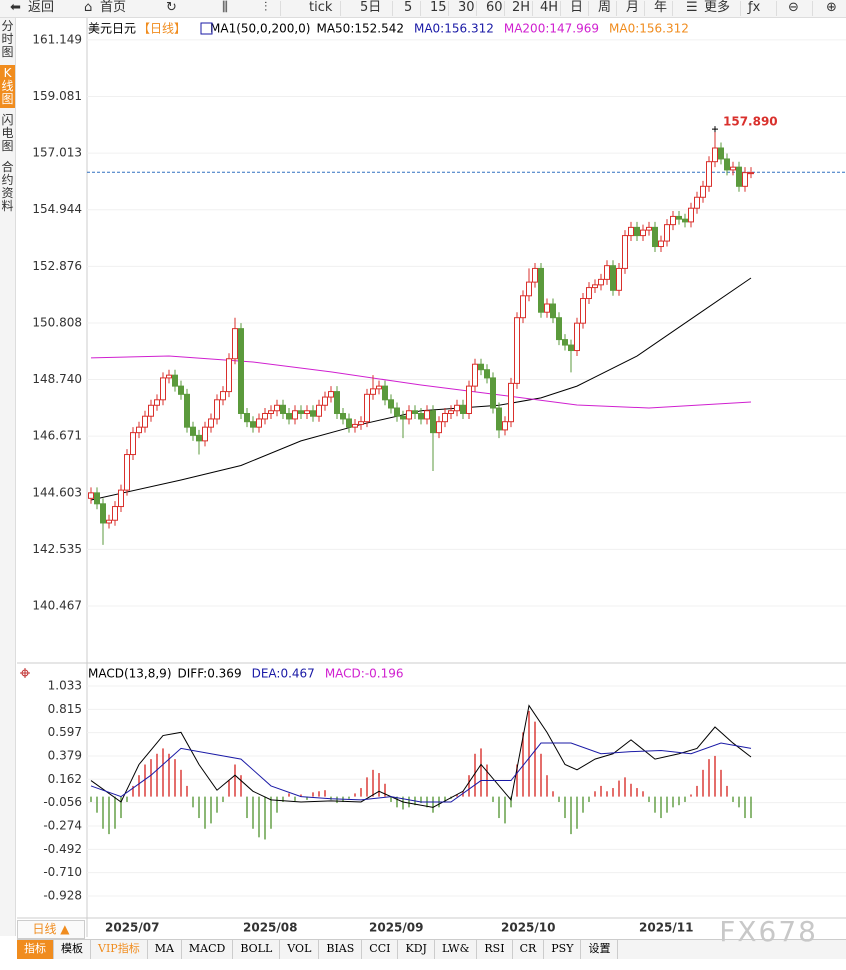 The width and height of the screenshot is (846, 970). Describe the element at coordinates (165, 949) in the screenshot. I see `indicator-tab: MA` at that location.